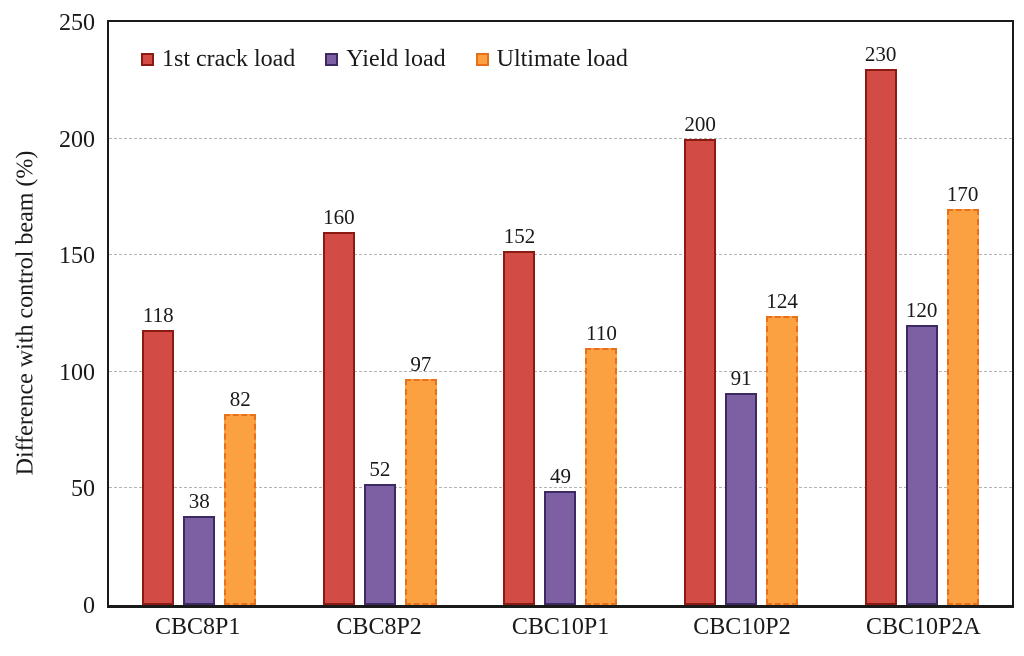  I want to click on bar-value-label: 91, so click(741, 377).